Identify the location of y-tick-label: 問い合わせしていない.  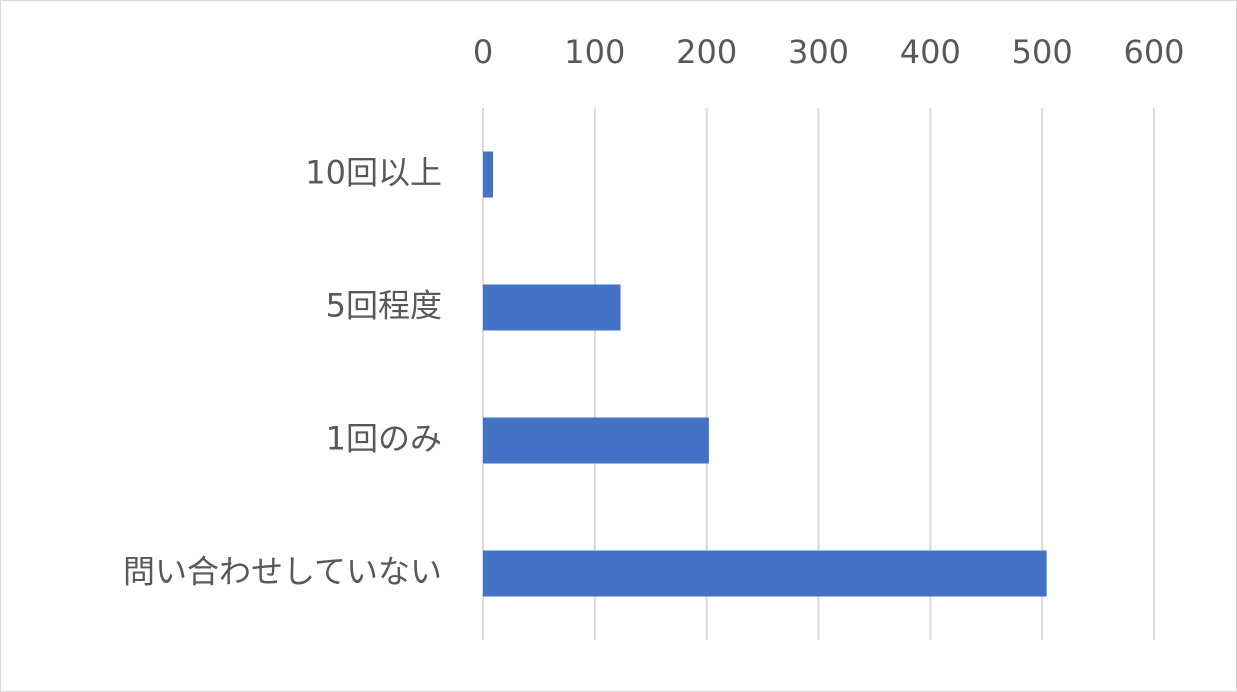
(282, 572).